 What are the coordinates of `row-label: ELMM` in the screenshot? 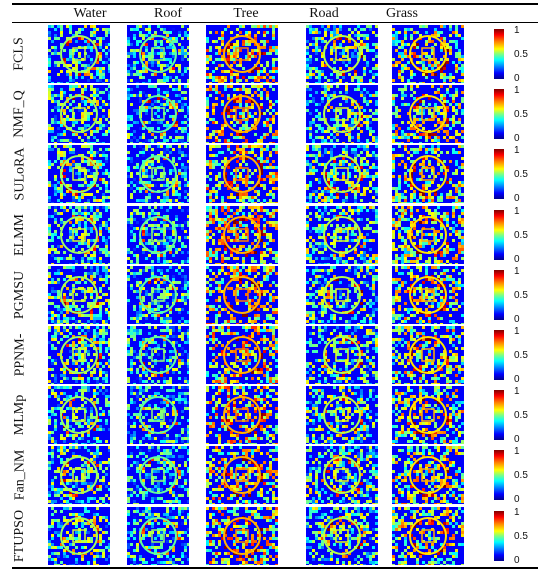 It's located at (20, 235).